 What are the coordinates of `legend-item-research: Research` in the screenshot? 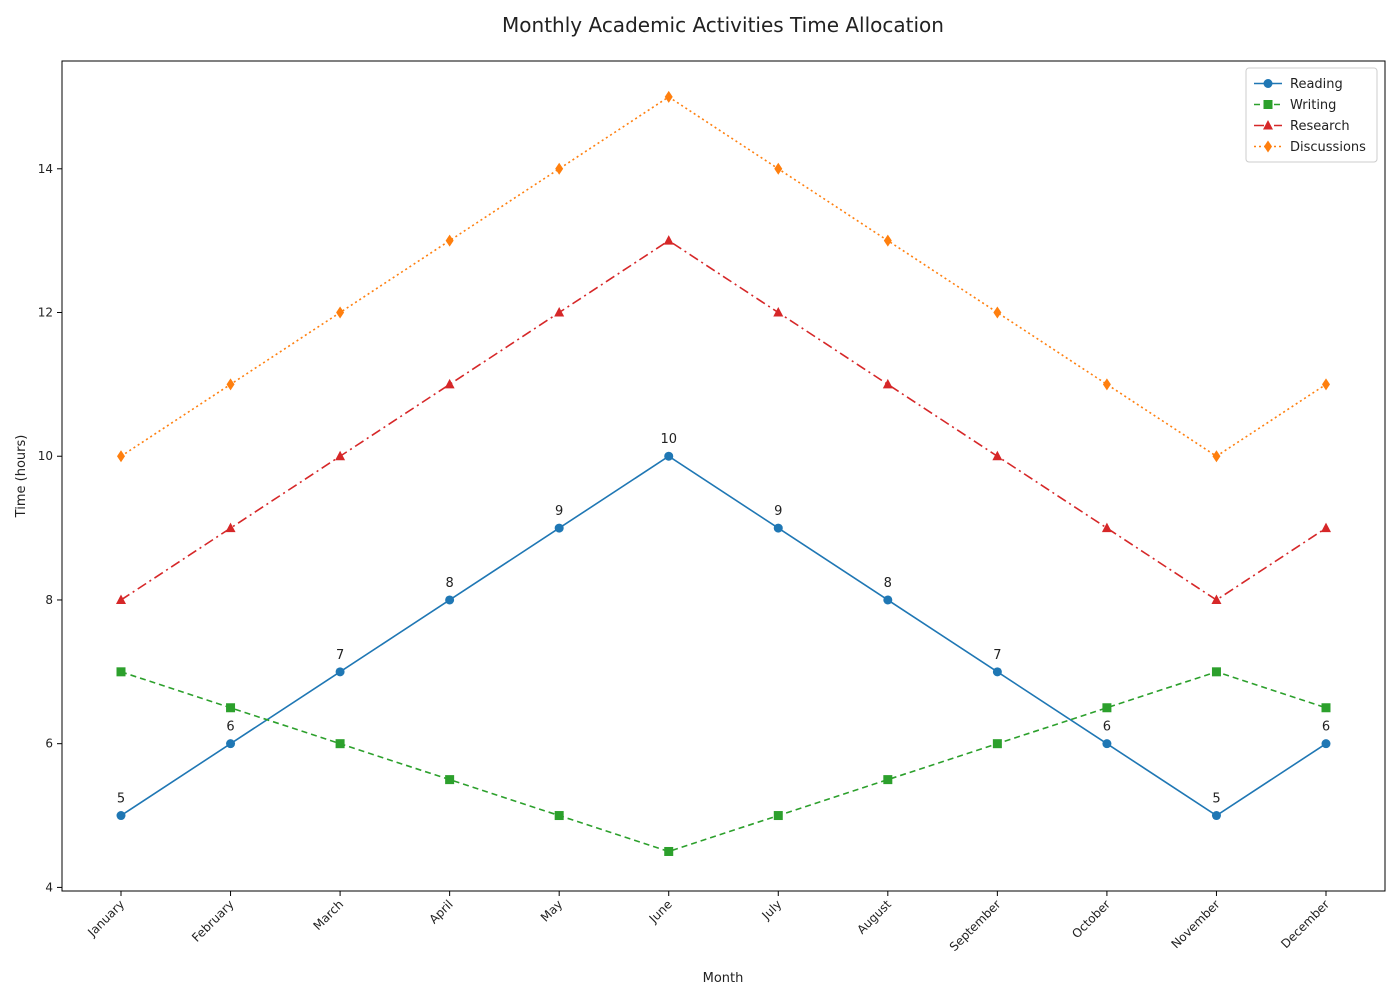 It's located at (1302, 126).